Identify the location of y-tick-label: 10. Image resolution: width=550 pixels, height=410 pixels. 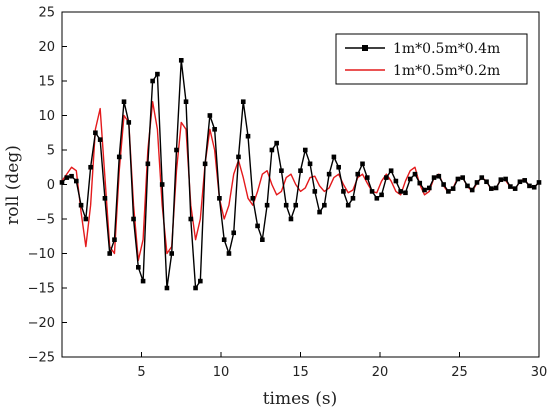
(46, 116).